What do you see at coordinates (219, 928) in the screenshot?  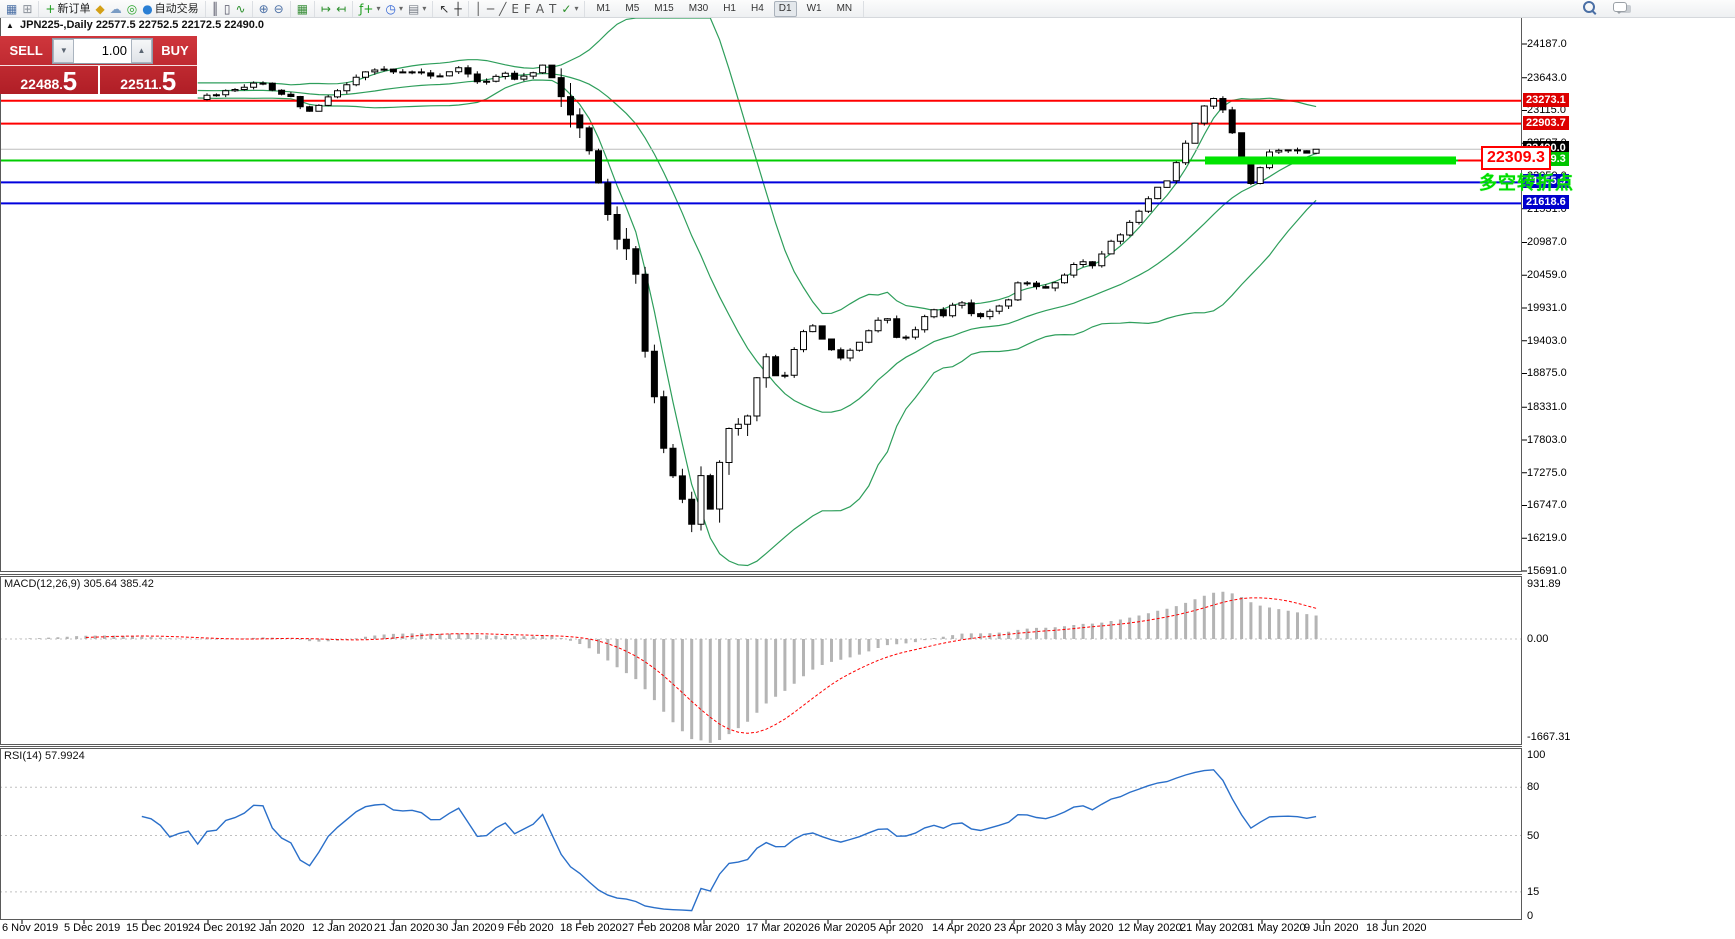 I see `date-axis-label: 24 Dec 2019` at bounding box center [219, 928].